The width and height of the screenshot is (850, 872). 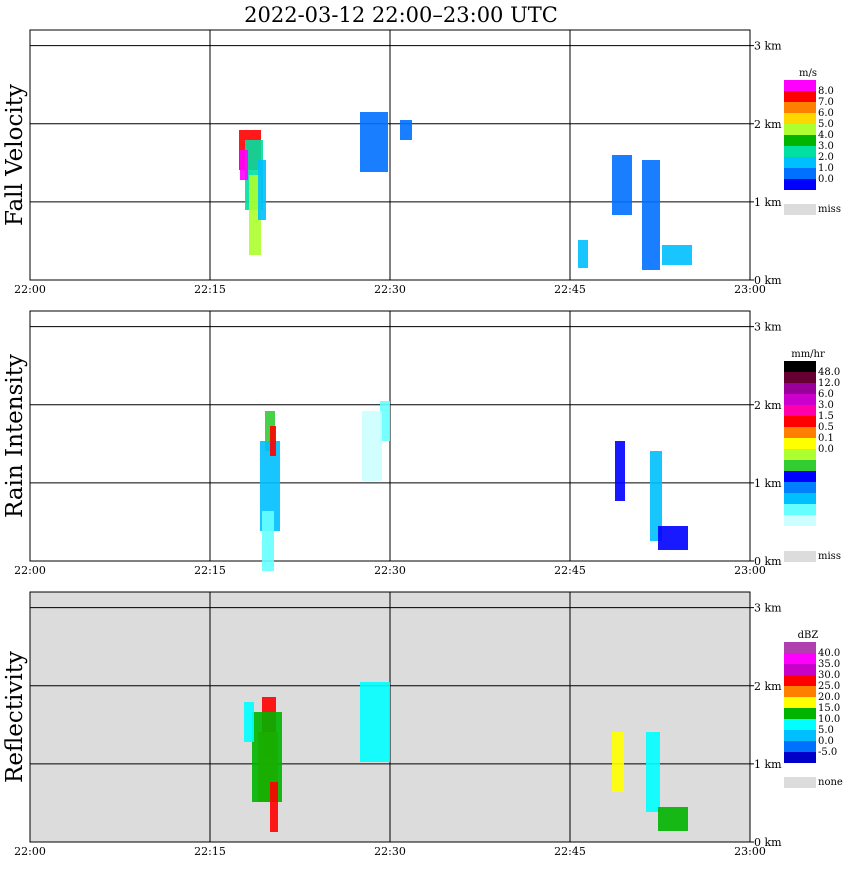 I want to click on x-tick-label: 23:00, so click(x=750, y=570).